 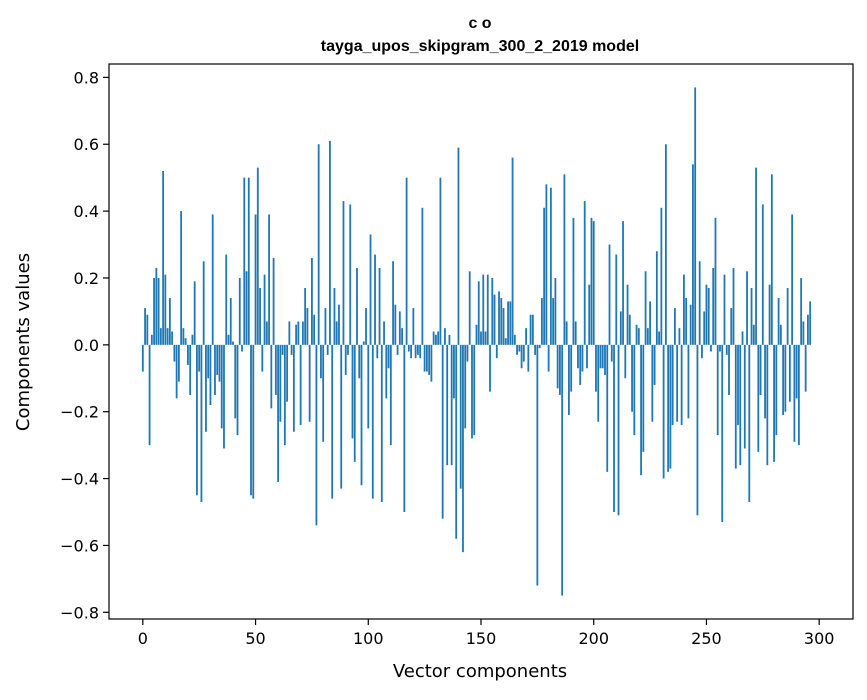 What do you see at coordinates (593, 638) in the screenshot?
I see `x-tick-label: 200` at bounding box center [593, 638].